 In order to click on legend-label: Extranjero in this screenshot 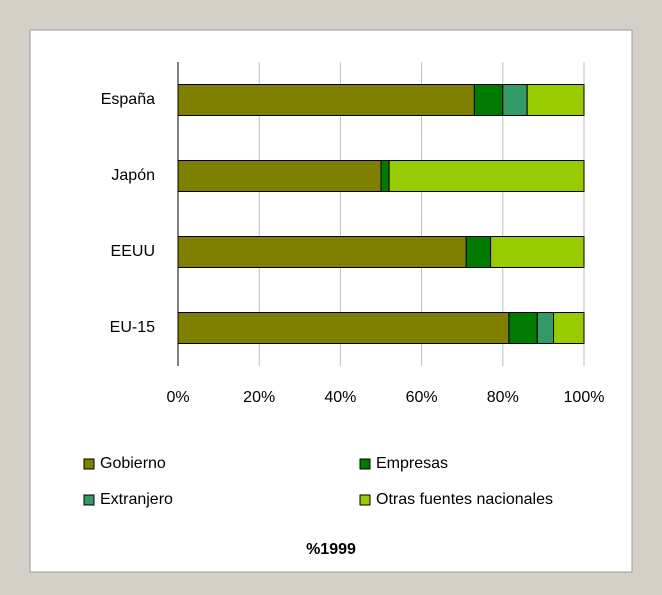, I will do `click(136, 499)`.